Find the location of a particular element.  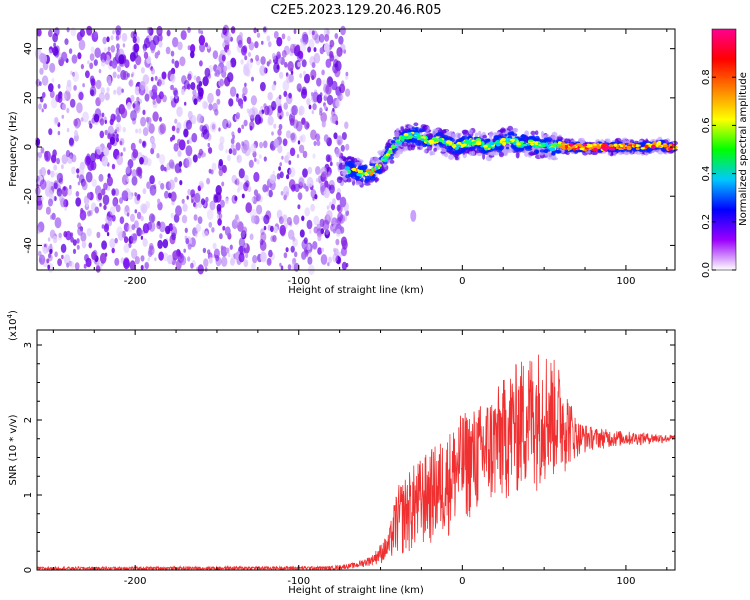

x-tick-label: 100 is located at coordinates (625, 281).